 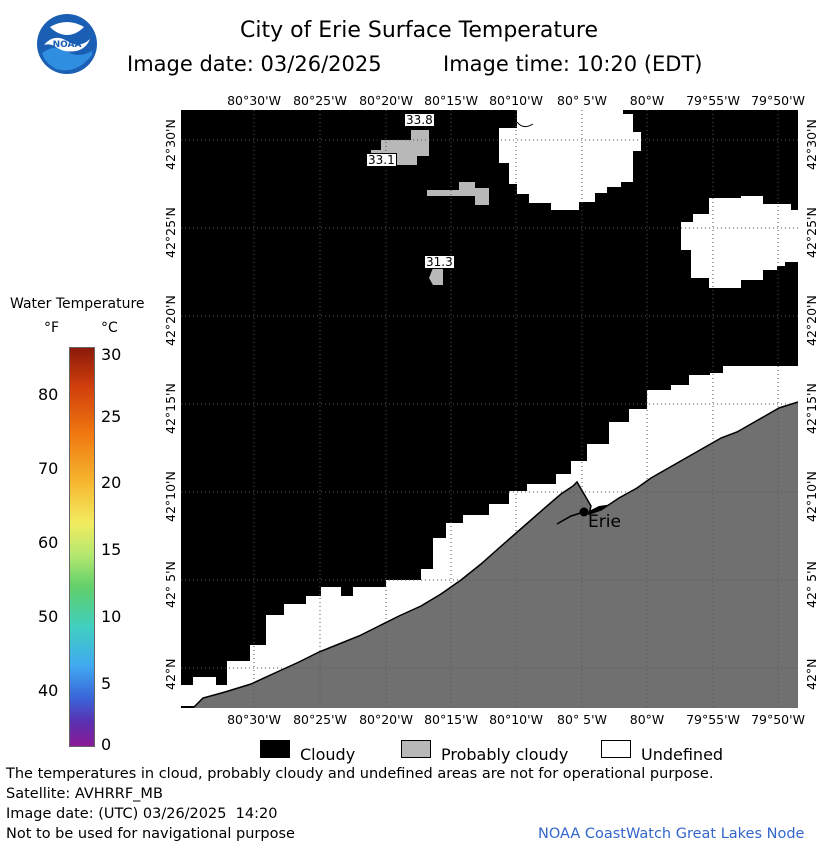 What do you see at coordinates (48, 616) in the screenshot?
I see `f-tick: 50` at bounding box center [48, 616].